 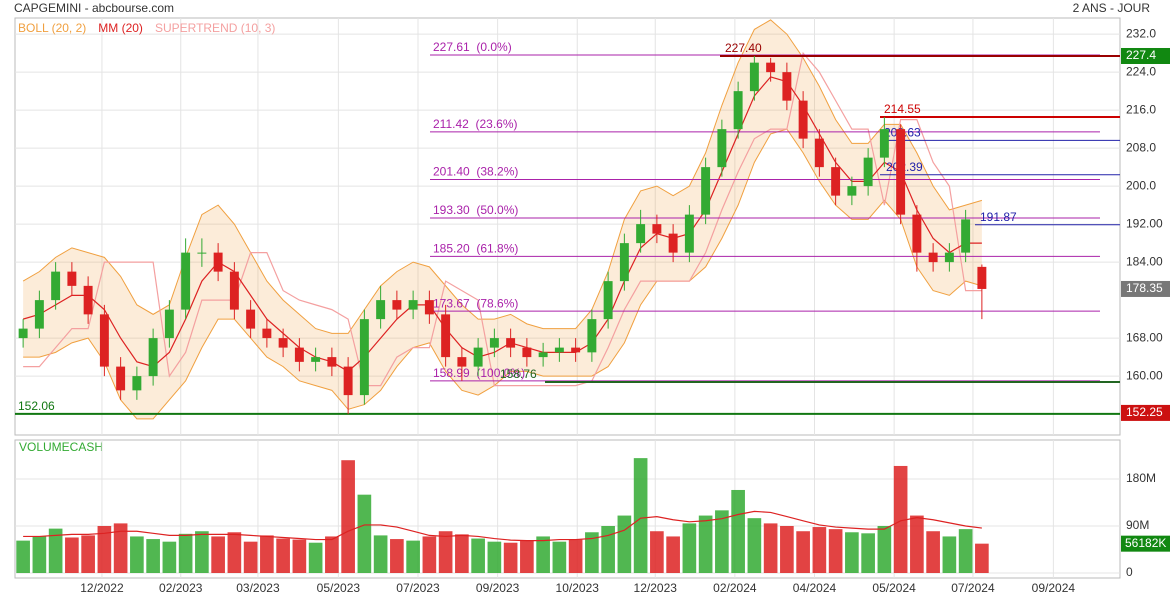 I want to click on volume-badge-label: 56182K, so click(x=1145, y=543).